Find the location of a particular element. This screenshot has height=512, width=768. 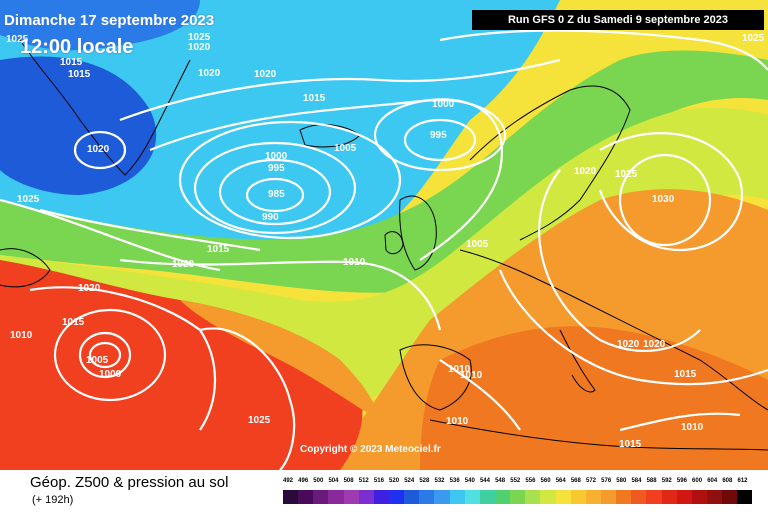

legend-label: 504 is located at coordinates (333, 481).